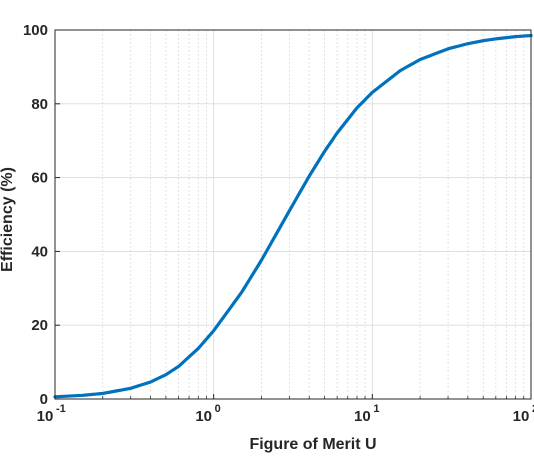 The width and height of the screenshot is (534, 462). I want to click on x-tick-label: 102, so click(523, 414).